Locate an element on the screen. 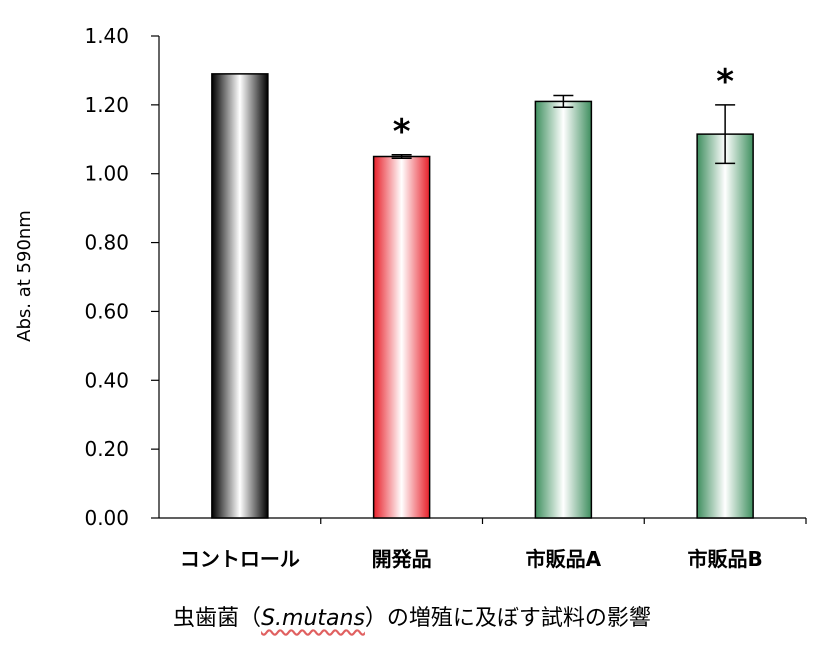  y-tick-label: 0.40 is located at coordinates (106, 380).